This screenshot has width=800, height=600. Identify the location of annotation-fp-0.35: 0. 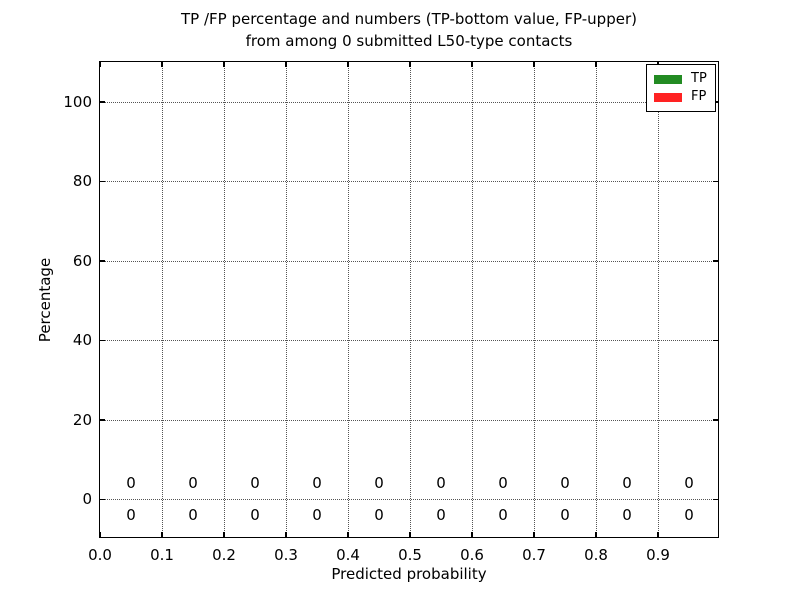
(317, 483).